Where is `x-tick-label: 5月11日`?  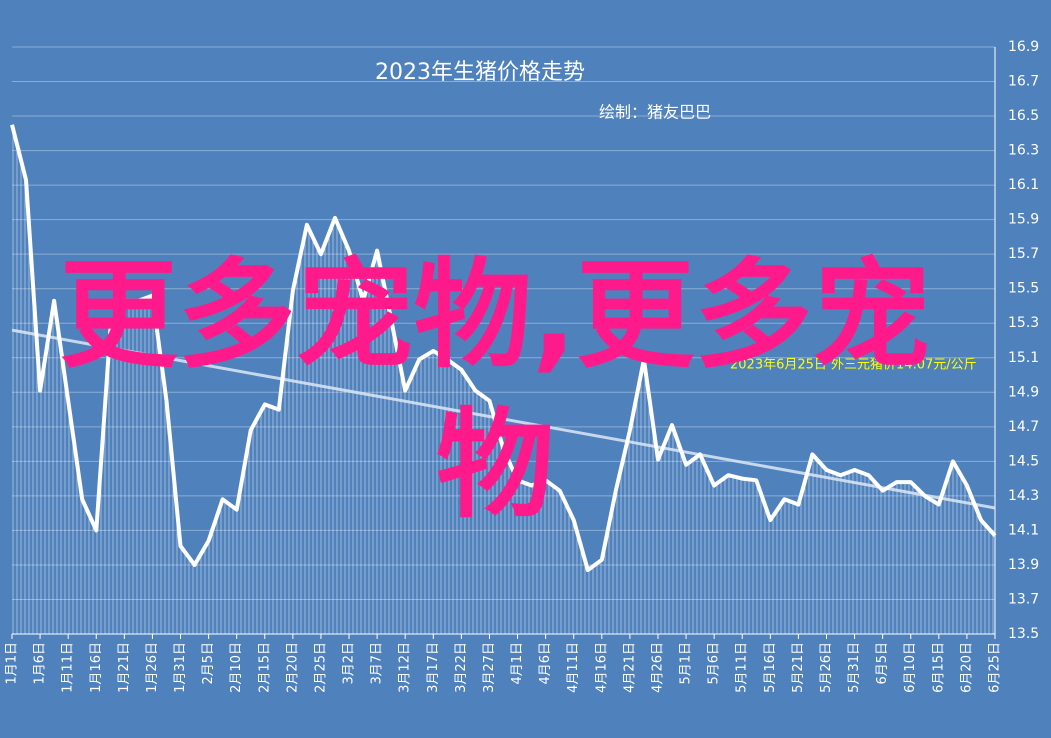
x-tick-label: 5月11日 is located at coordinates (742, 667).